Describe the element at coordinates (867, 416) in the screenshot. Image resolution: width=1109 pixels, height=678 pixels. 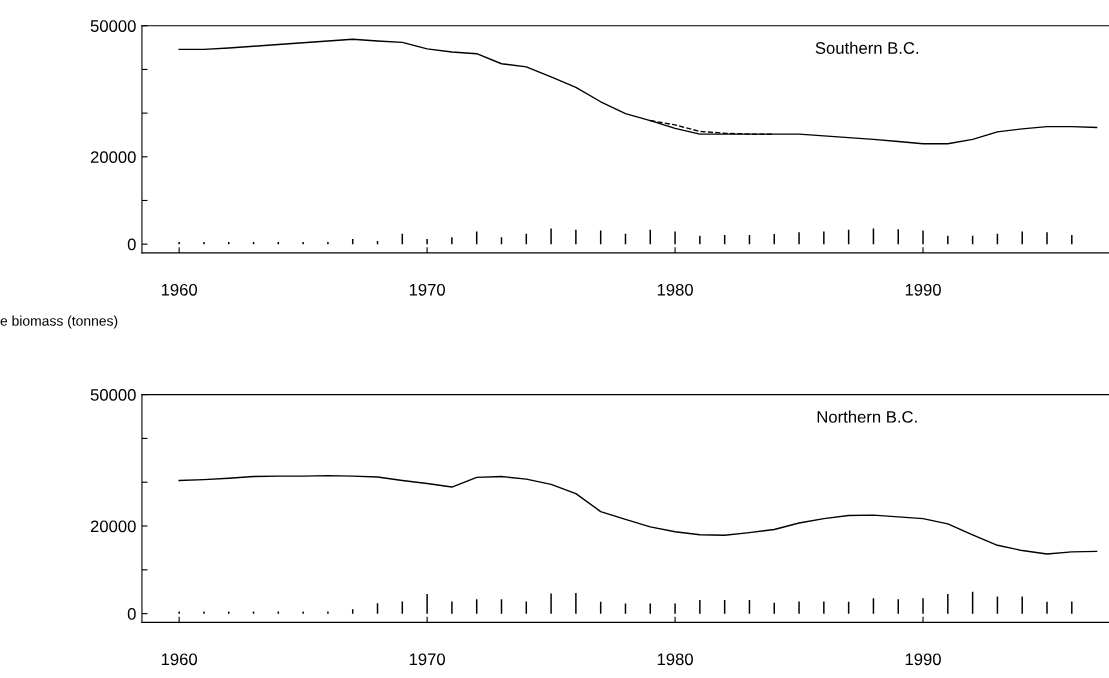
I see `text: Northern B.C.` at that location.